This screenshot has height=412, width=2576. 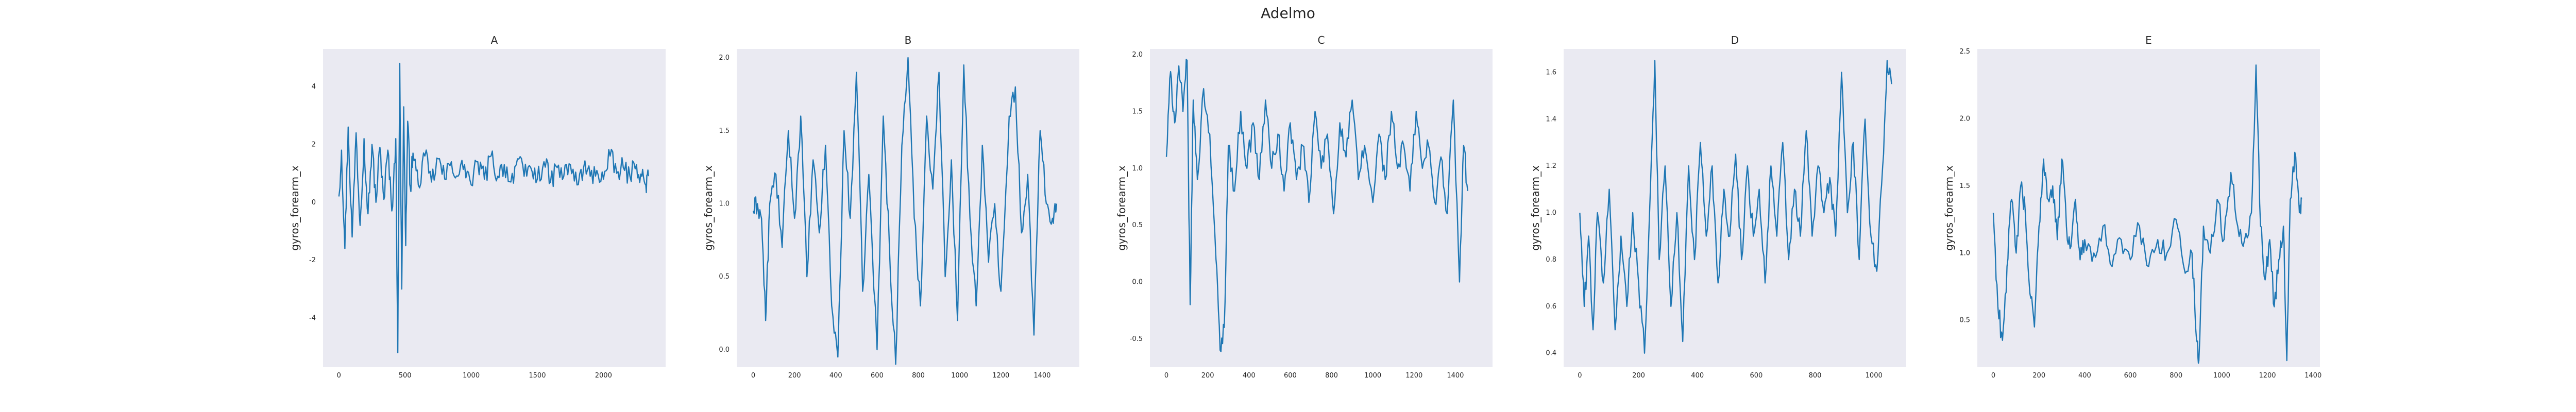 I want to click on y-tick-label: -0.5, so click(x=1136, y=339).